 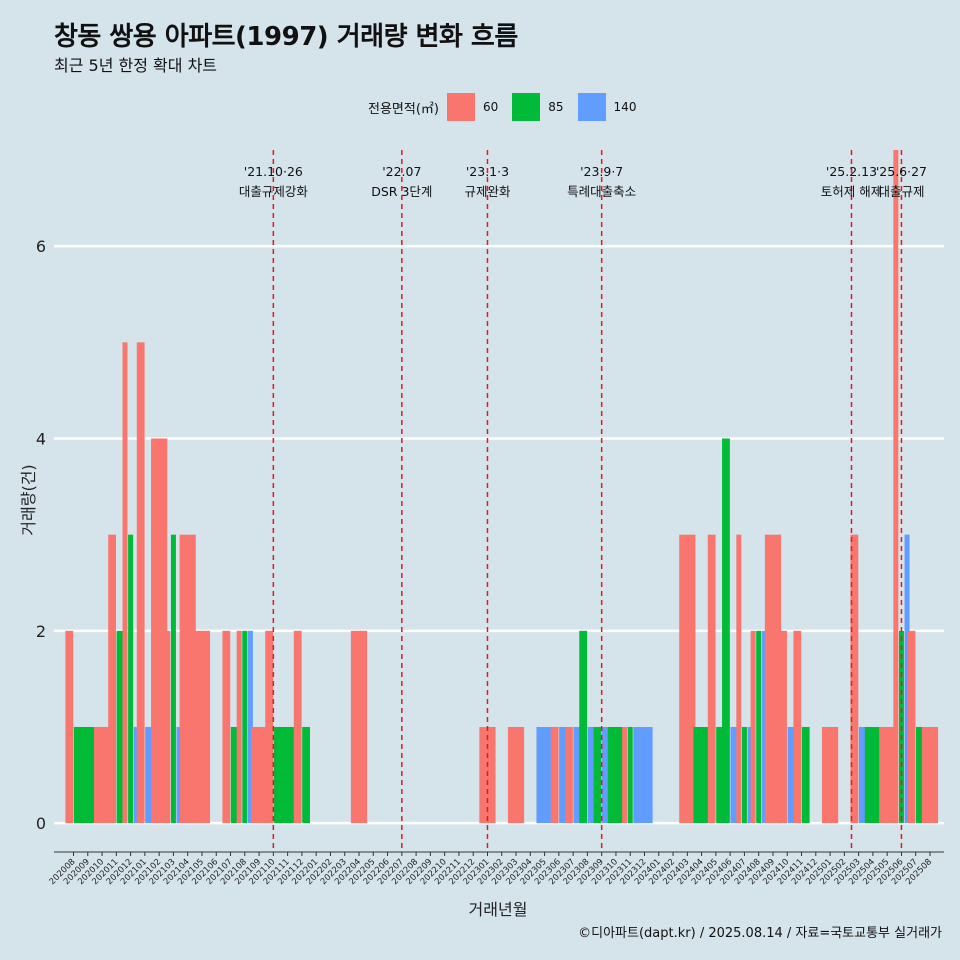 What do you see at coordinates (901, 171) in the screenshot?
I see `event-date-5: '25.6·27` at bounding box center [901, 171].